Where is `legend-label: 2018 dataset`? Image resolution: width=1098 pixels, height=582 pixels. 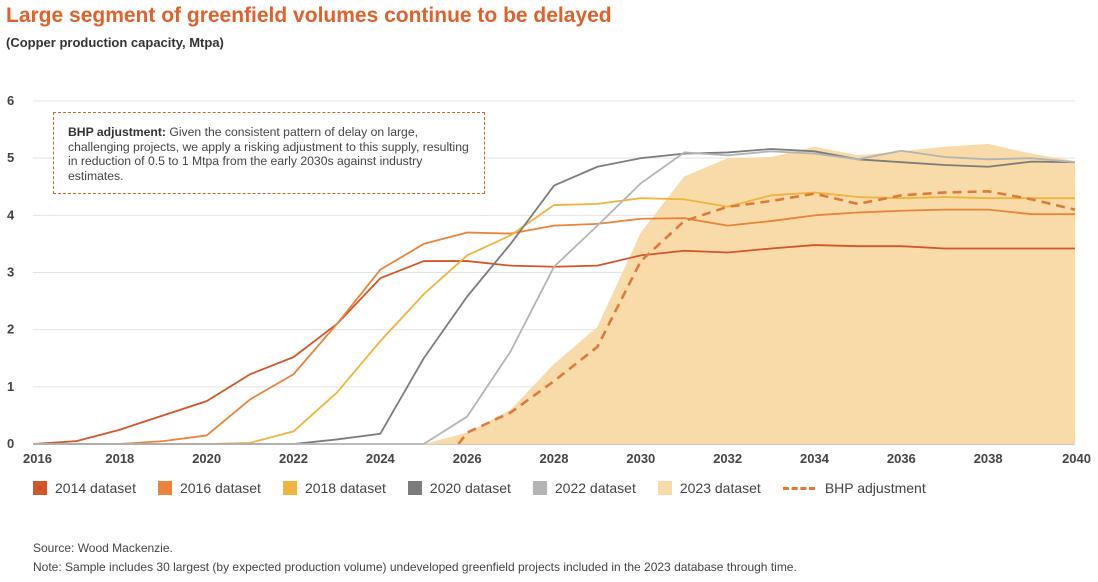
legend-label: 2018 dataset is located at coordinates (345, 488).